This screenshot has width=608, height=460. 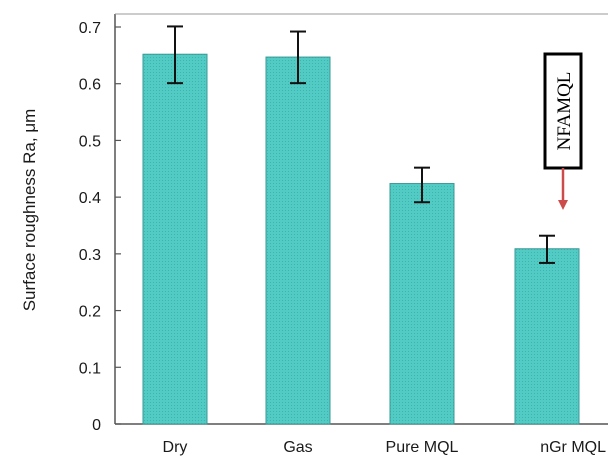 I want to click on y-tick-label: 0.5, so click(x=90, y=141).